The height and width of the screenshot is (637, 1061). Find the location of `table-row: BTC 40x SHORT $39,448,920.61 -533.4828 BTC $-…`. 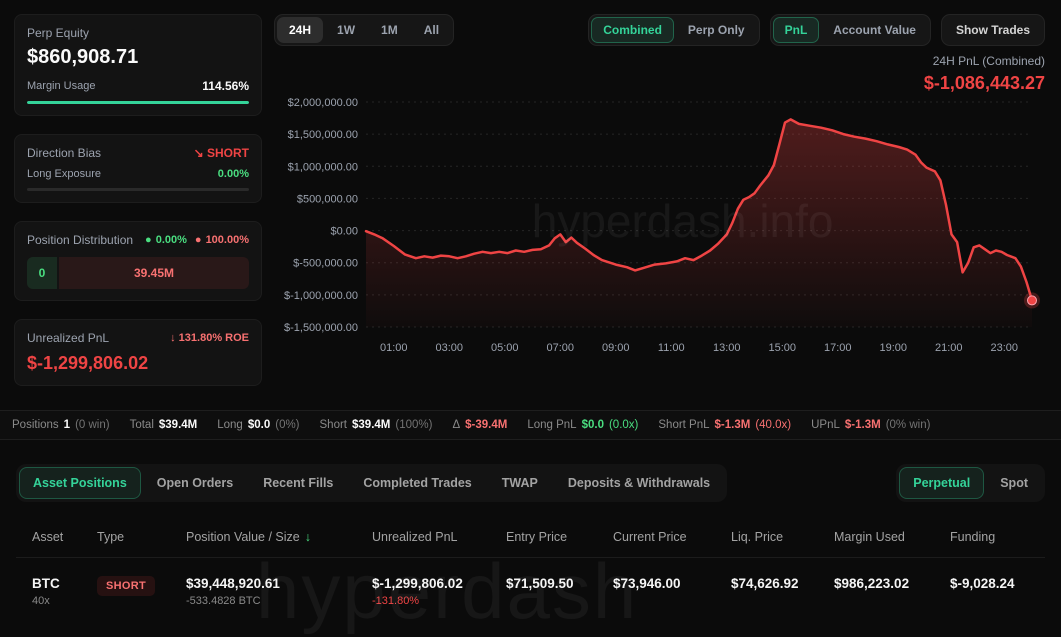

table-row: BTC 40x SHORT $39,448,920.61 -533.4828 BTC $-… is located at coordinates (530, 592).